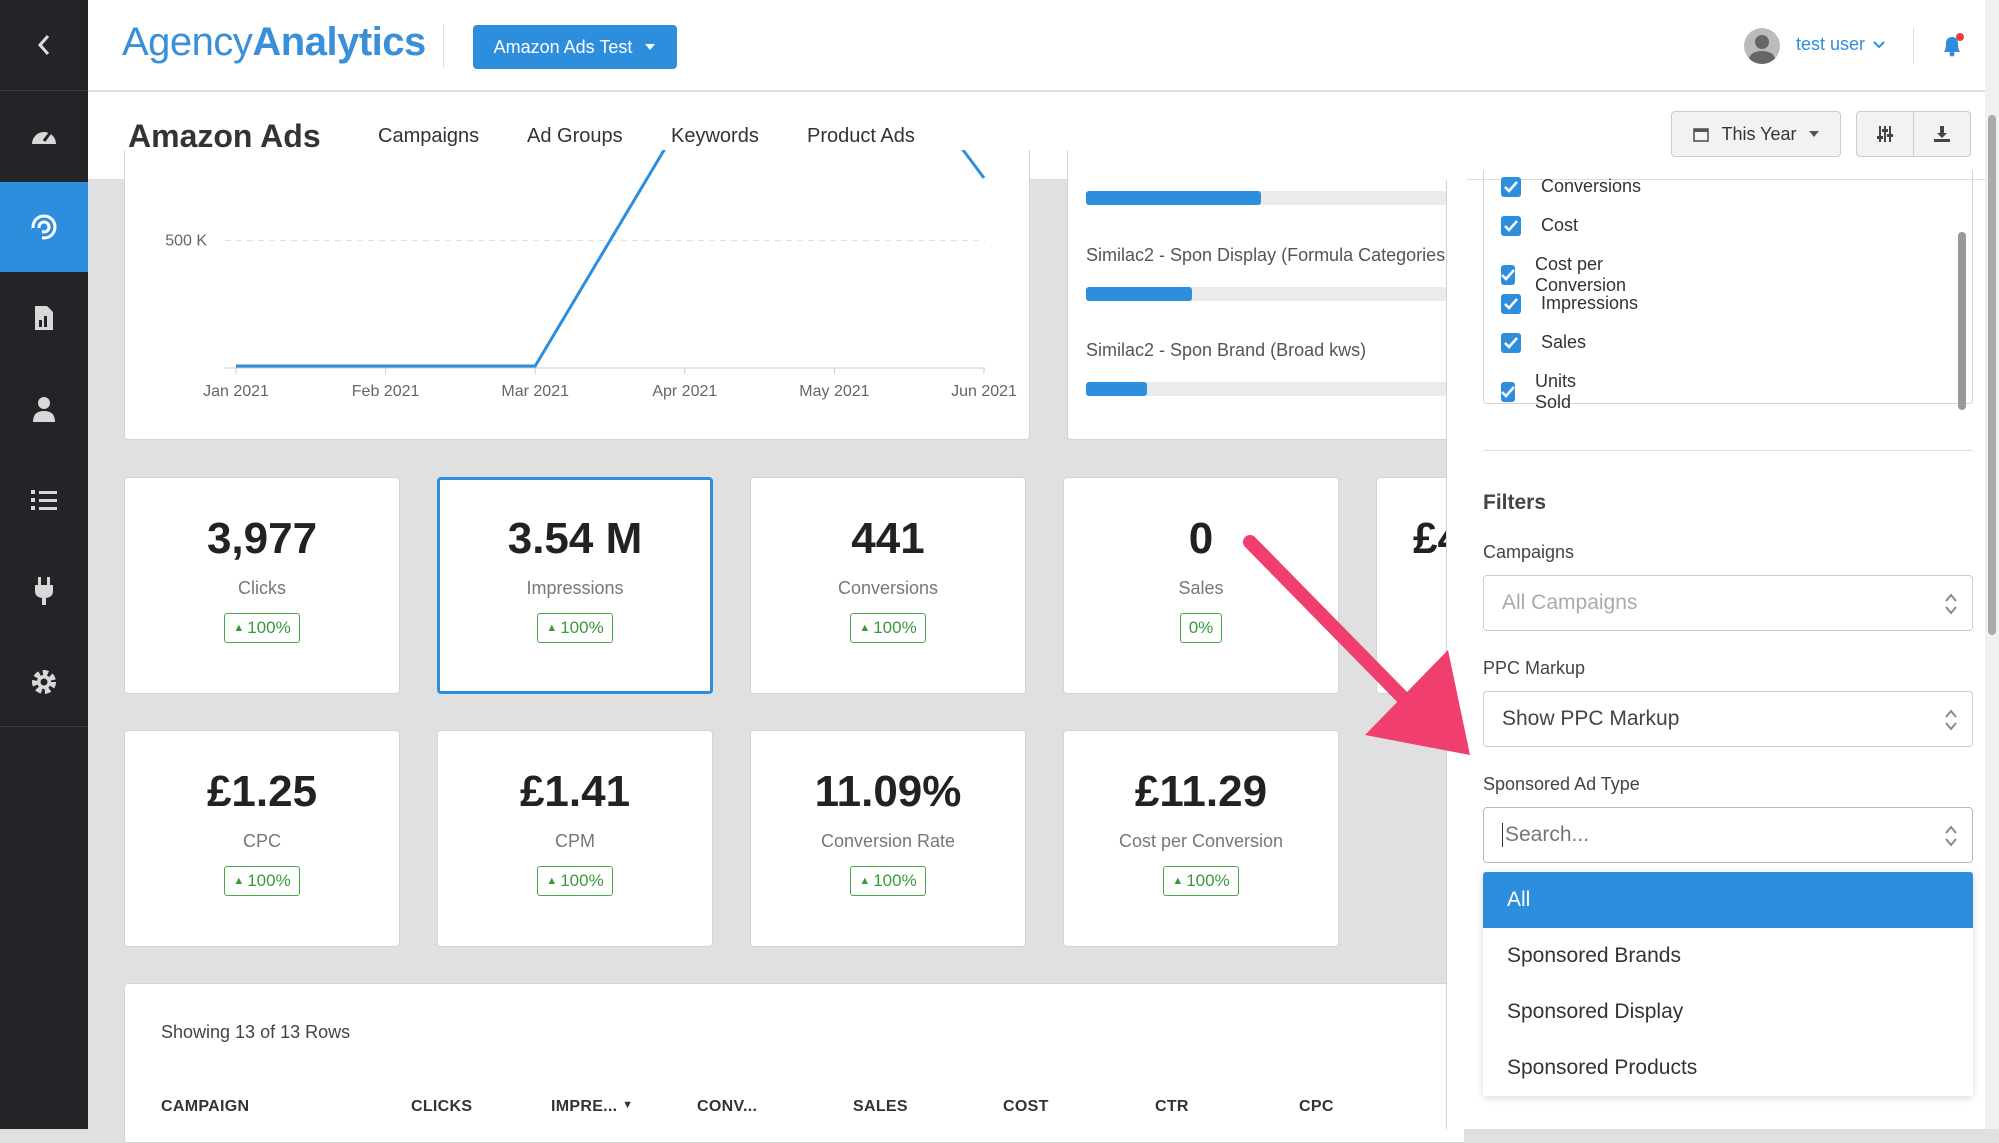 This screenshot has height=1143, width=1999. Describe the element at coordinates (650, 47) in the screenshot. I see `caret-down-icon` at that location.